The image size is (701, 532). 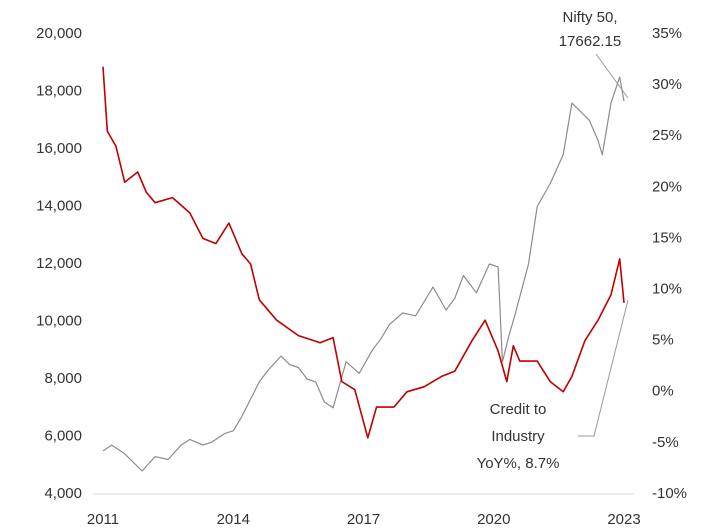 I want to click on y-tick-label: 20,000, so click(x=59, y=33).